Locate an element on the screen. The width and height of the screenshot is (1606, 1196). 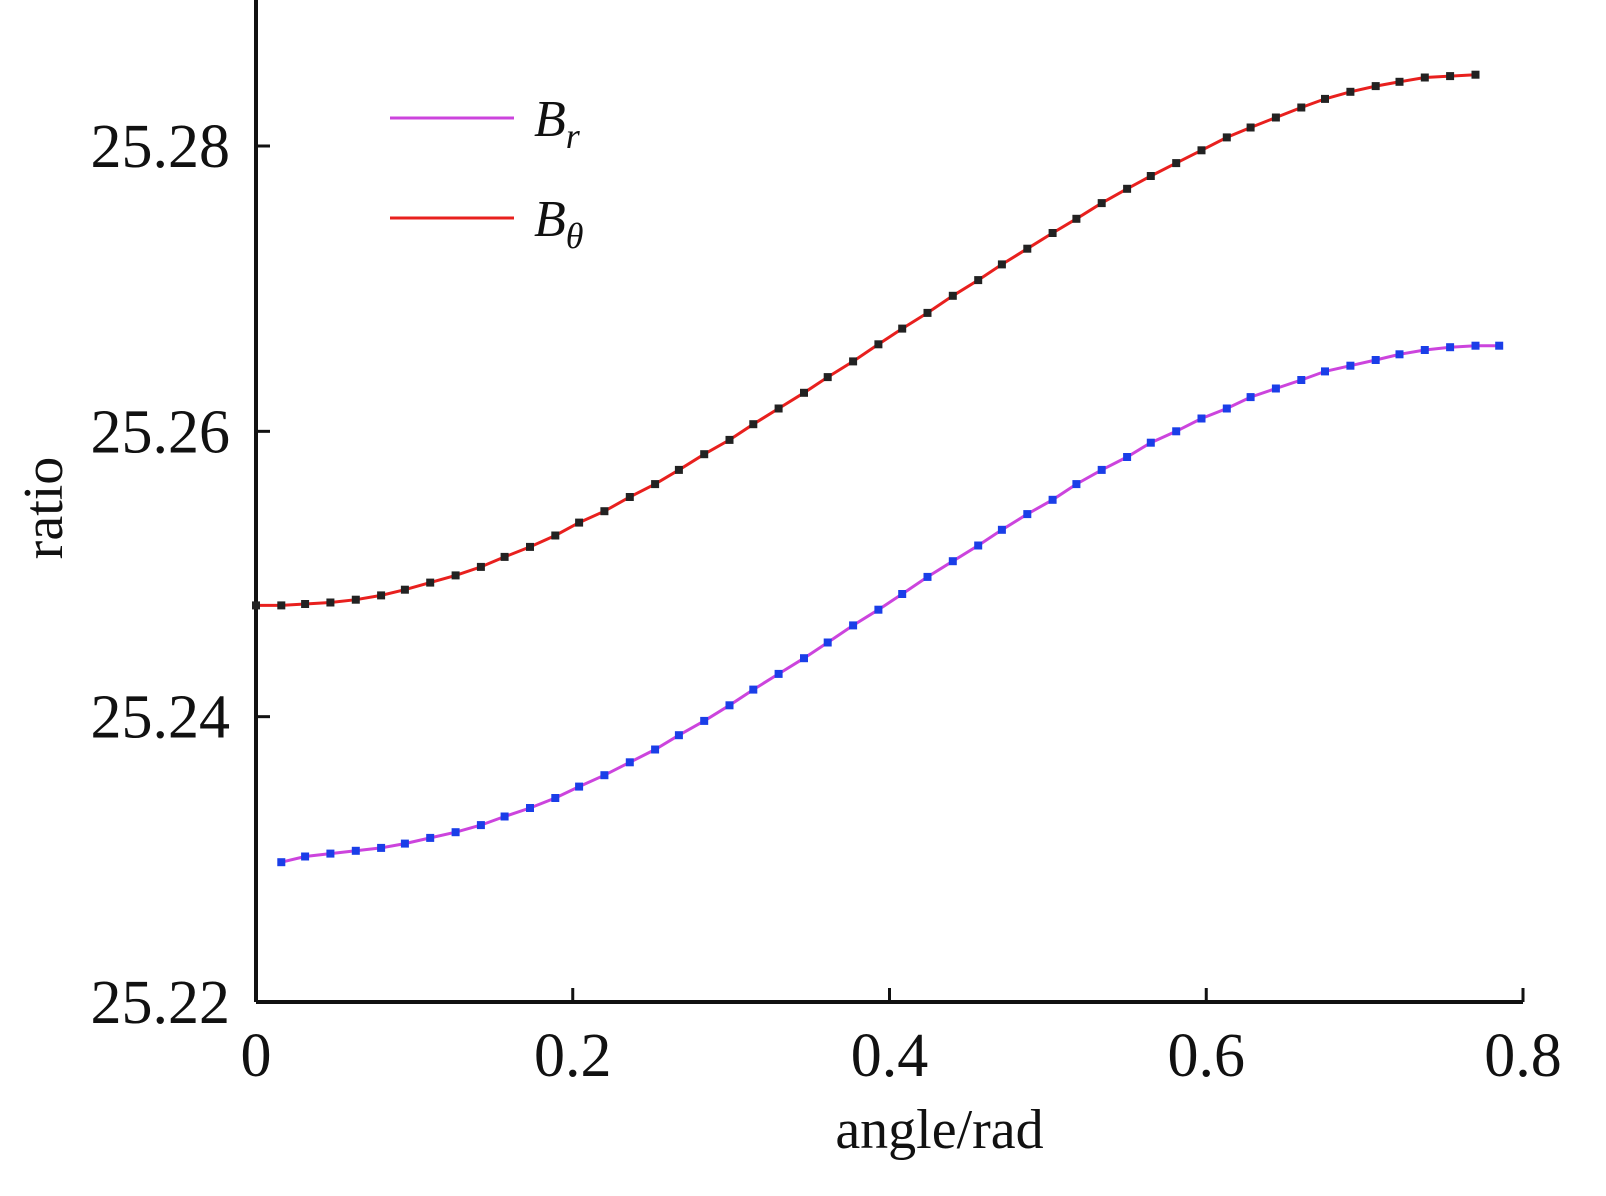
x-axis-title: angle/rad is located at coordinates (939, 1130).